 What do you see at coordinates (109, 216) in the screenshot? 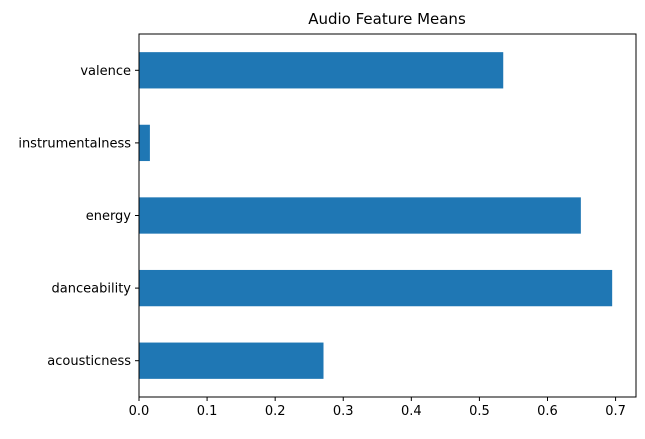
I see `y-tick-label-energy: energy` at bounding box center [109, 216].